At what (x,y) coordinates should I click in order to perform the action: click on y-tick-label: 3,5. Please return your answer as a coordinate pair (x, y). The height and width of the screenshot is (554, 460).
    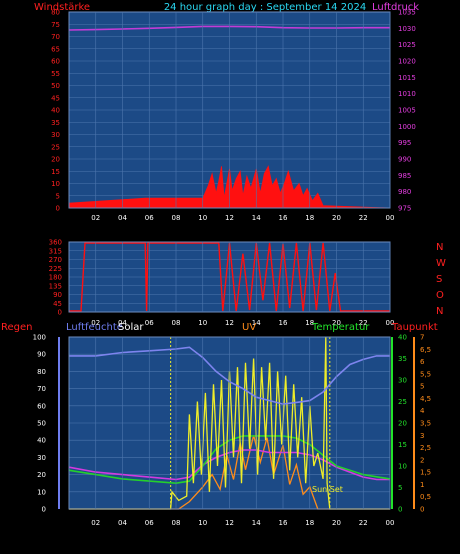
    Looking at the image, I should click on (425, 424).